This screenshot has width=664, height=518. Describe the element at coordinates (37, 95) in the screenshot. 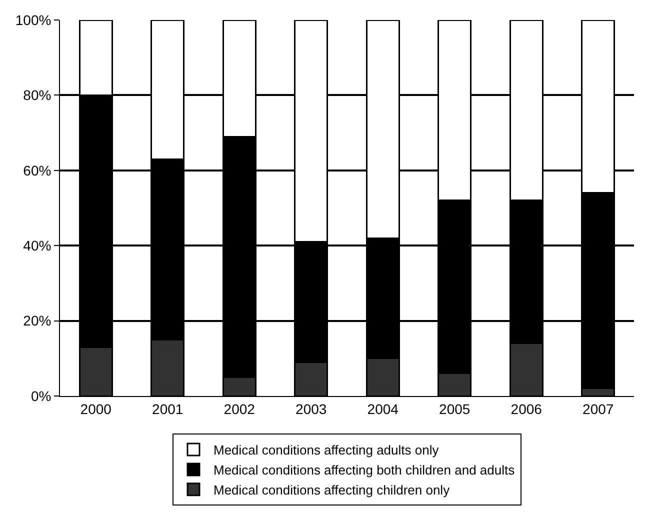

I see `y-tick-label: 80%` at that location.